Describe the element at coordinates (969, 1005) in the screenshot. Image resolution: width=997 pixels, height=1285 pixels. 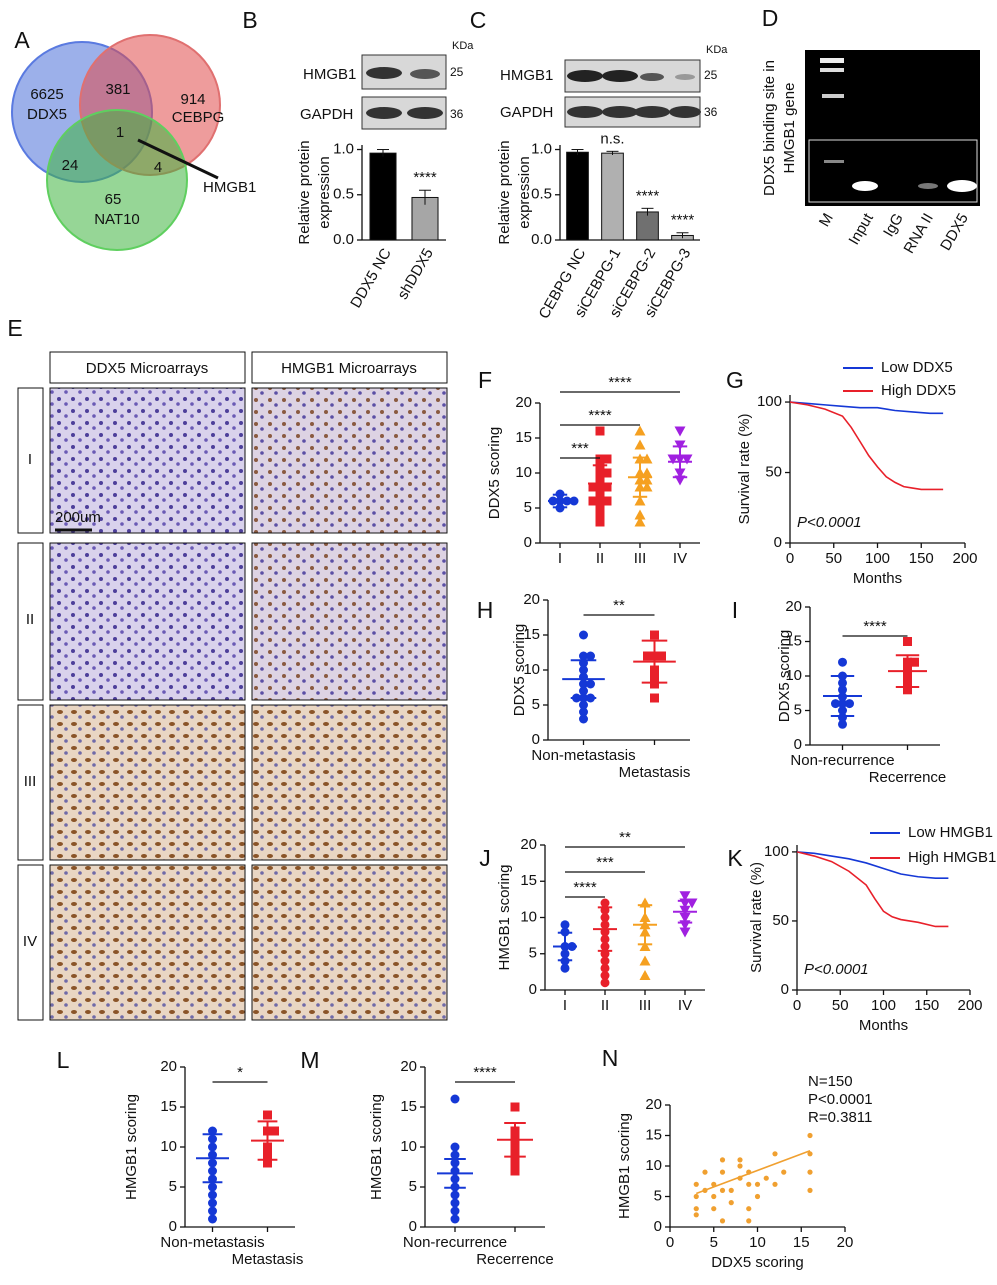
I see `x-tick-label: 200` at that location.